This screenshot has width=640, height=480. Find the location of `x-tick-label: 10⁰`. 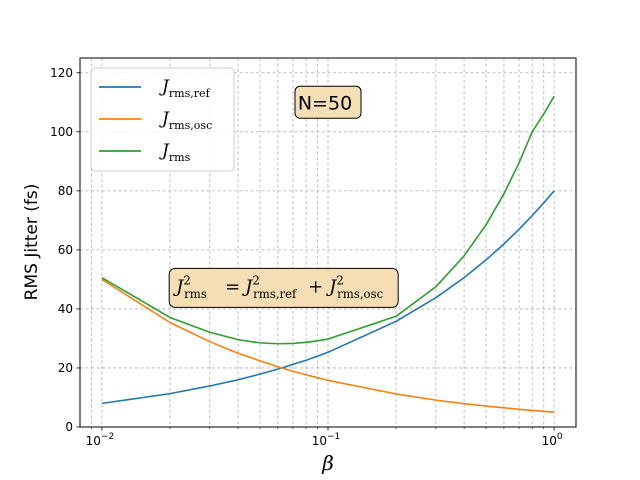

x-tick-label: 10⁰ is located at coordinates (552, 440).